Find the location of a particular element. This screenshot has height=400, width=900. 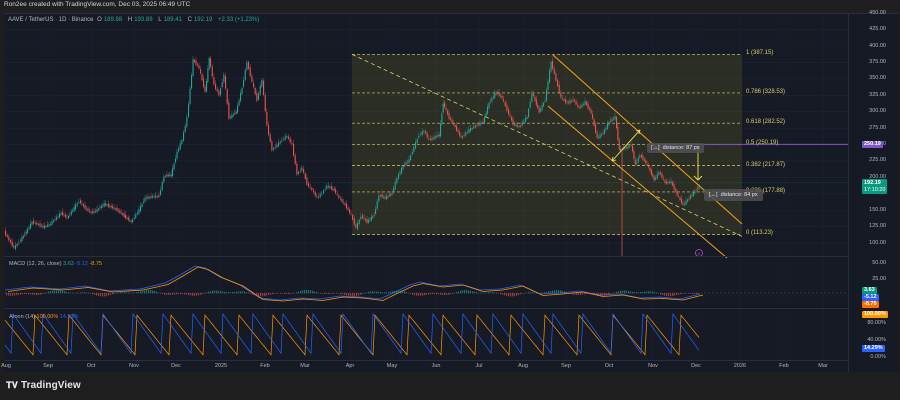

fib-level-label: 1 (387.15) is located at coordinates (760, 53).